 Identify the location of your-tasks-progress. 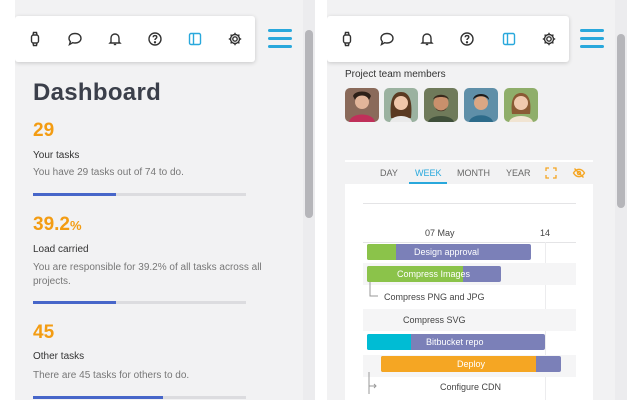
(139, 194).